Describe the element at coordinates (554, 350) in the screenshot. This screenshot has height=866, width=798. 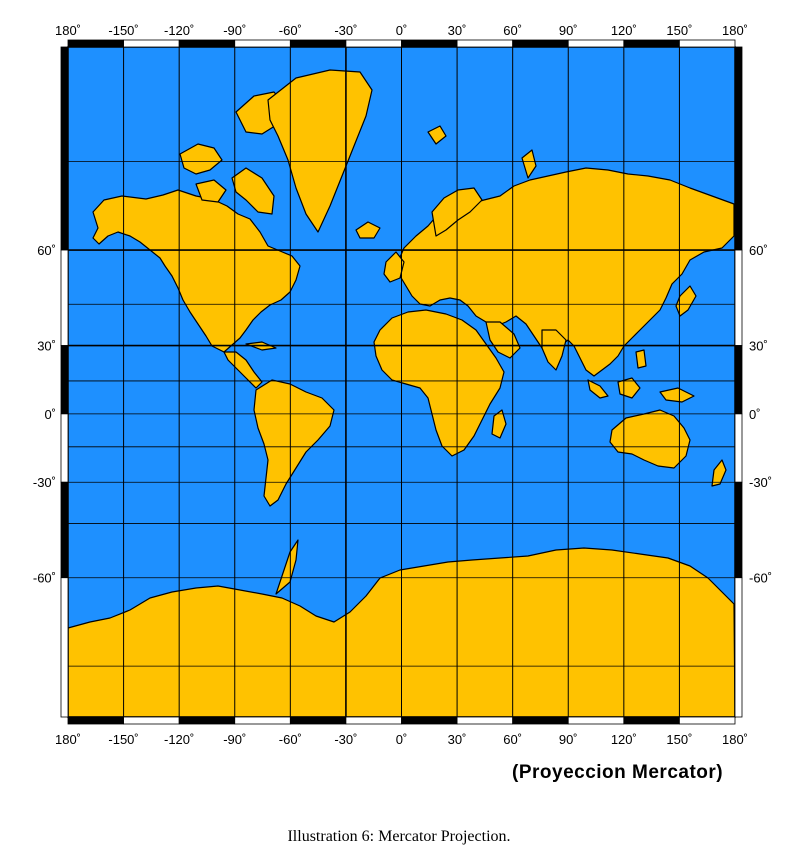
I see `india` at that location.